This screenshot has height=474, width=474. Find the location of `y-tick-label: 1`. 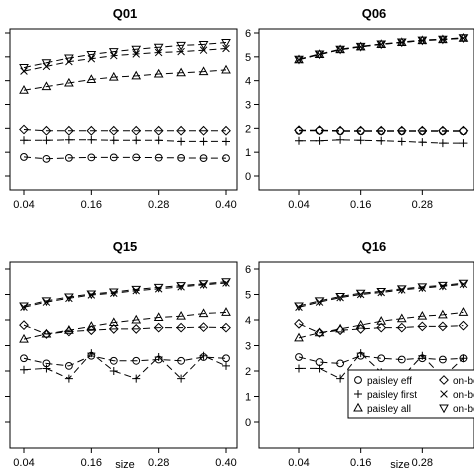

y-tick-label: 1 is located at coordinates (248, 398).